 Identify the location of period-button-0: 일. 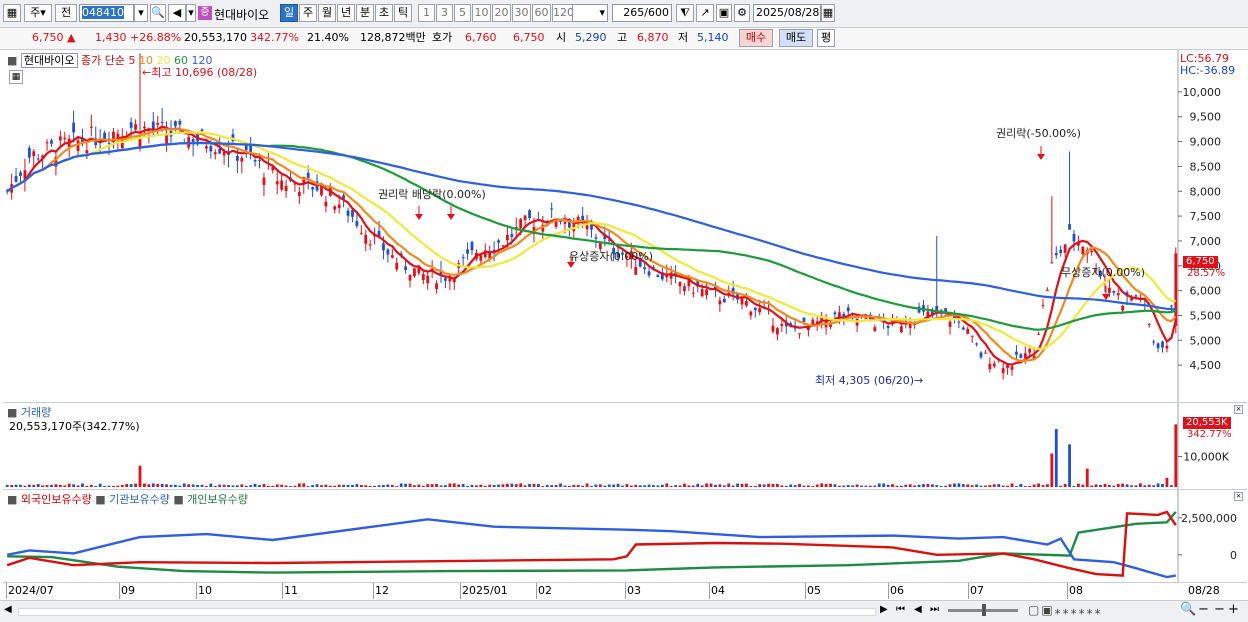
(289, 13).